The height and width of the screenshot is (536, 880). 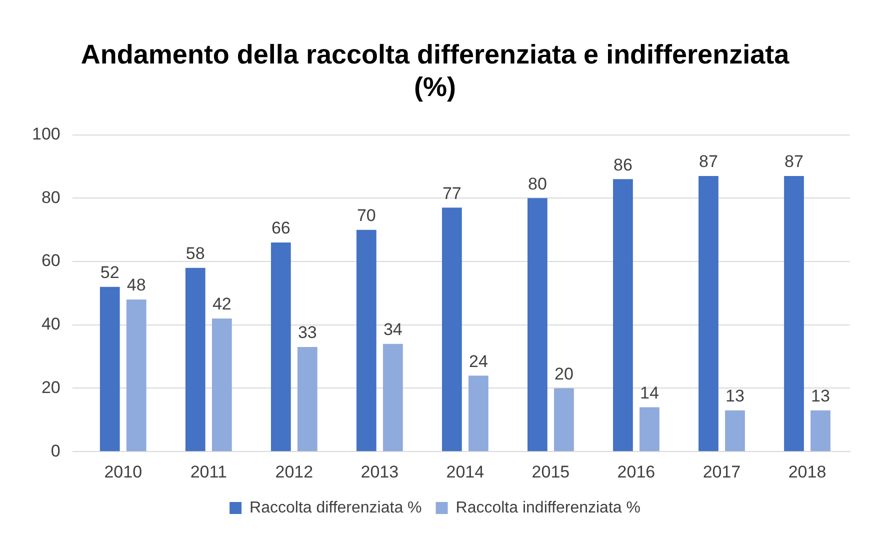 What do you see at coordinates (807, 472) in the screenshot?
I see `x-tick-label: 2018` at bounding box center [807, 472].